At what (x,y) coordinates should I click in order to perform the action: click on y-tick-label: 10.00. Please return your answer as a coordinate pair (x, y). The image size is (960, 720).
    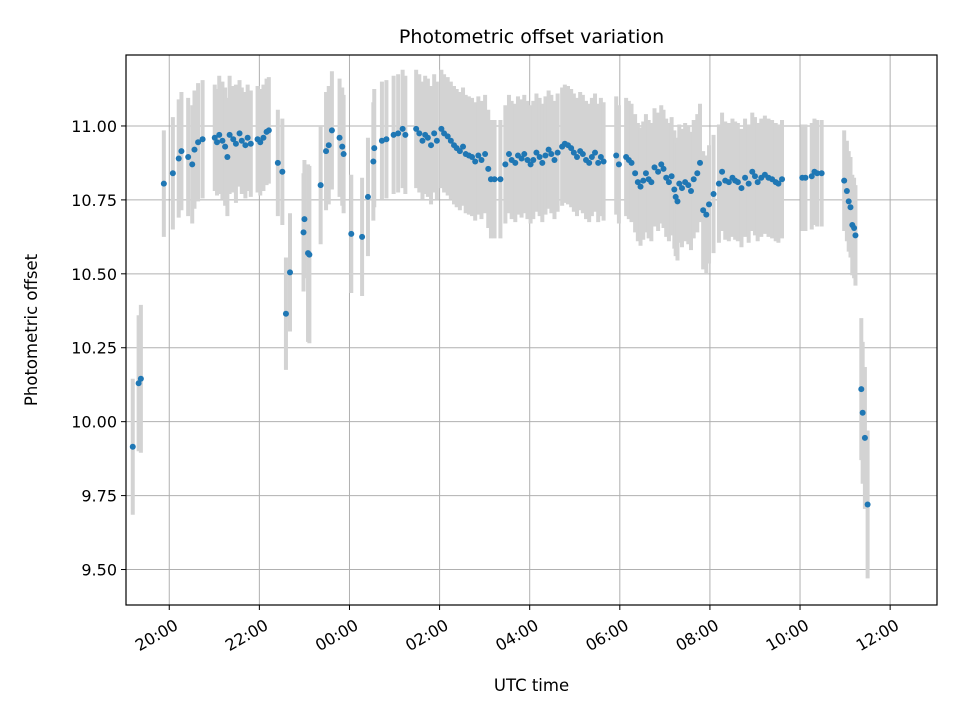
    Looking at the image, I should click on (94, 422).